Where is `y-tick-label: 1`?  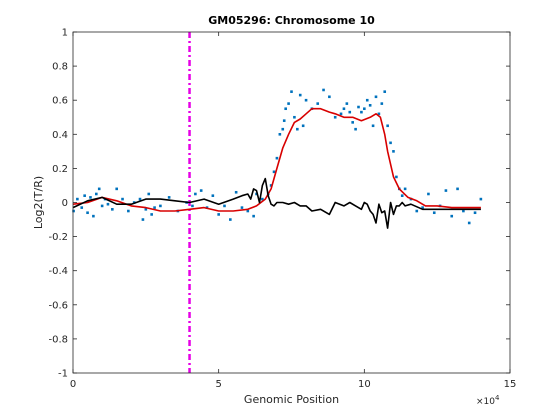
y-tick-label: 1 is located at coordinates (65, 33).